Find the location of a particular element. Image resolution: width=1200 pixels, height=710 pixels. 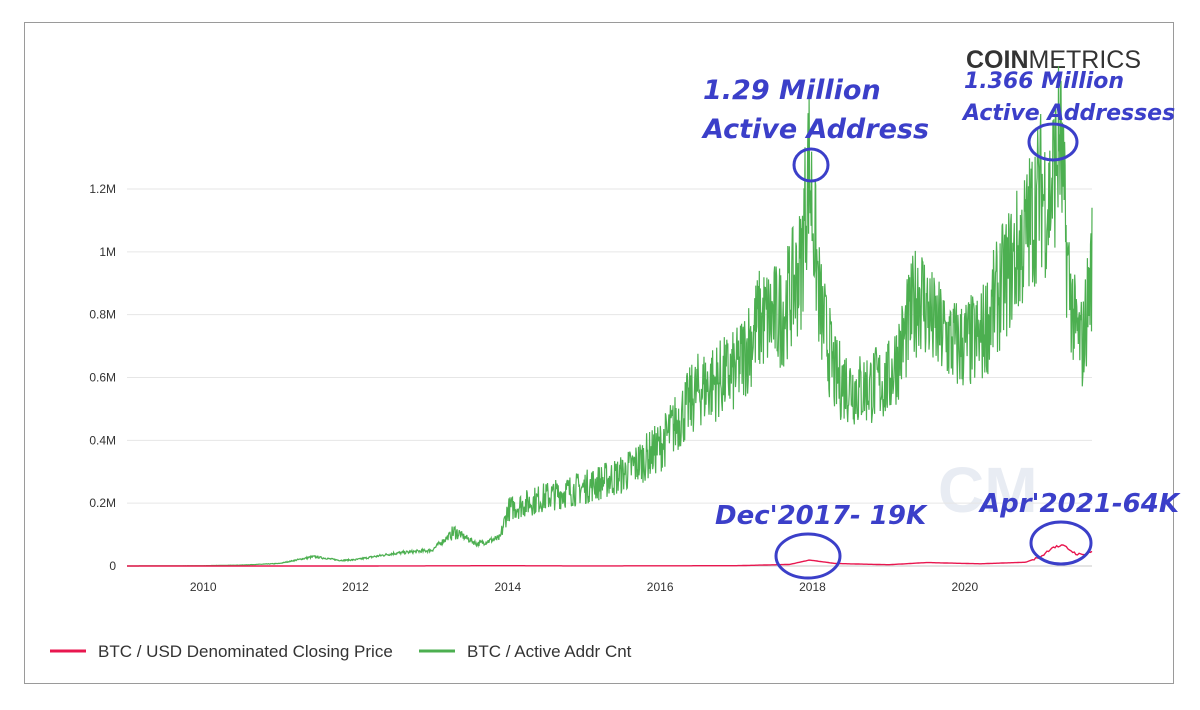

y-tick-label: 0 is located at coordinates (112, 566).